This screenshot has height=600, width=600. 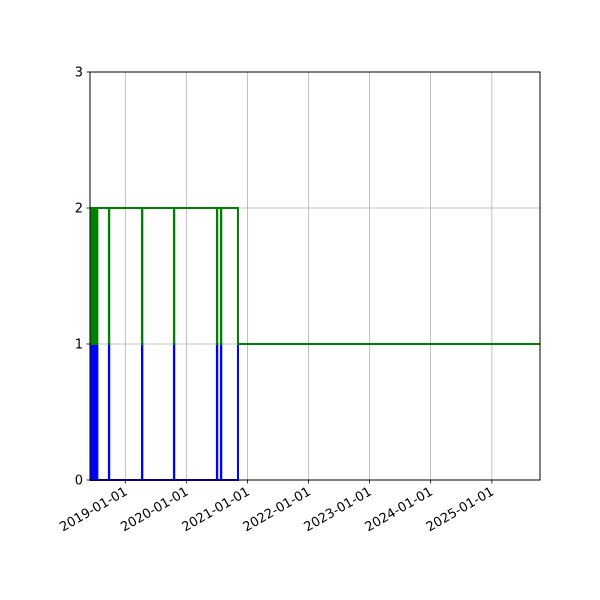 I want to click on x-tick-label: 2019-01-01, so click(x=93, y=509).